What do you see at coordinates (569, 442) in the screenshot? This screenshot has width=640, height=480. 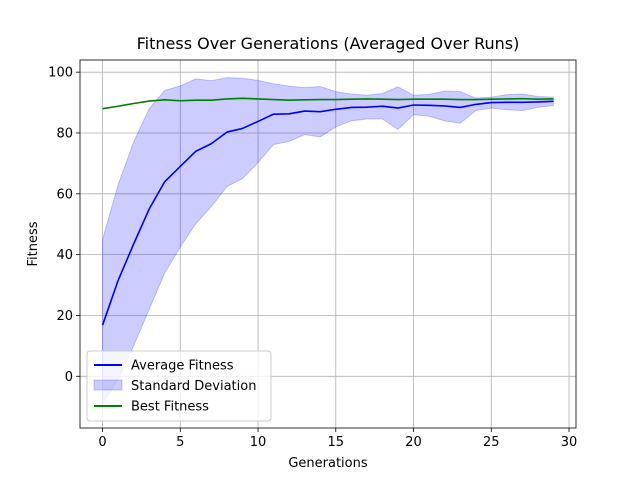 I see `x-tick-label: 30` at bounding box center [569, 442].